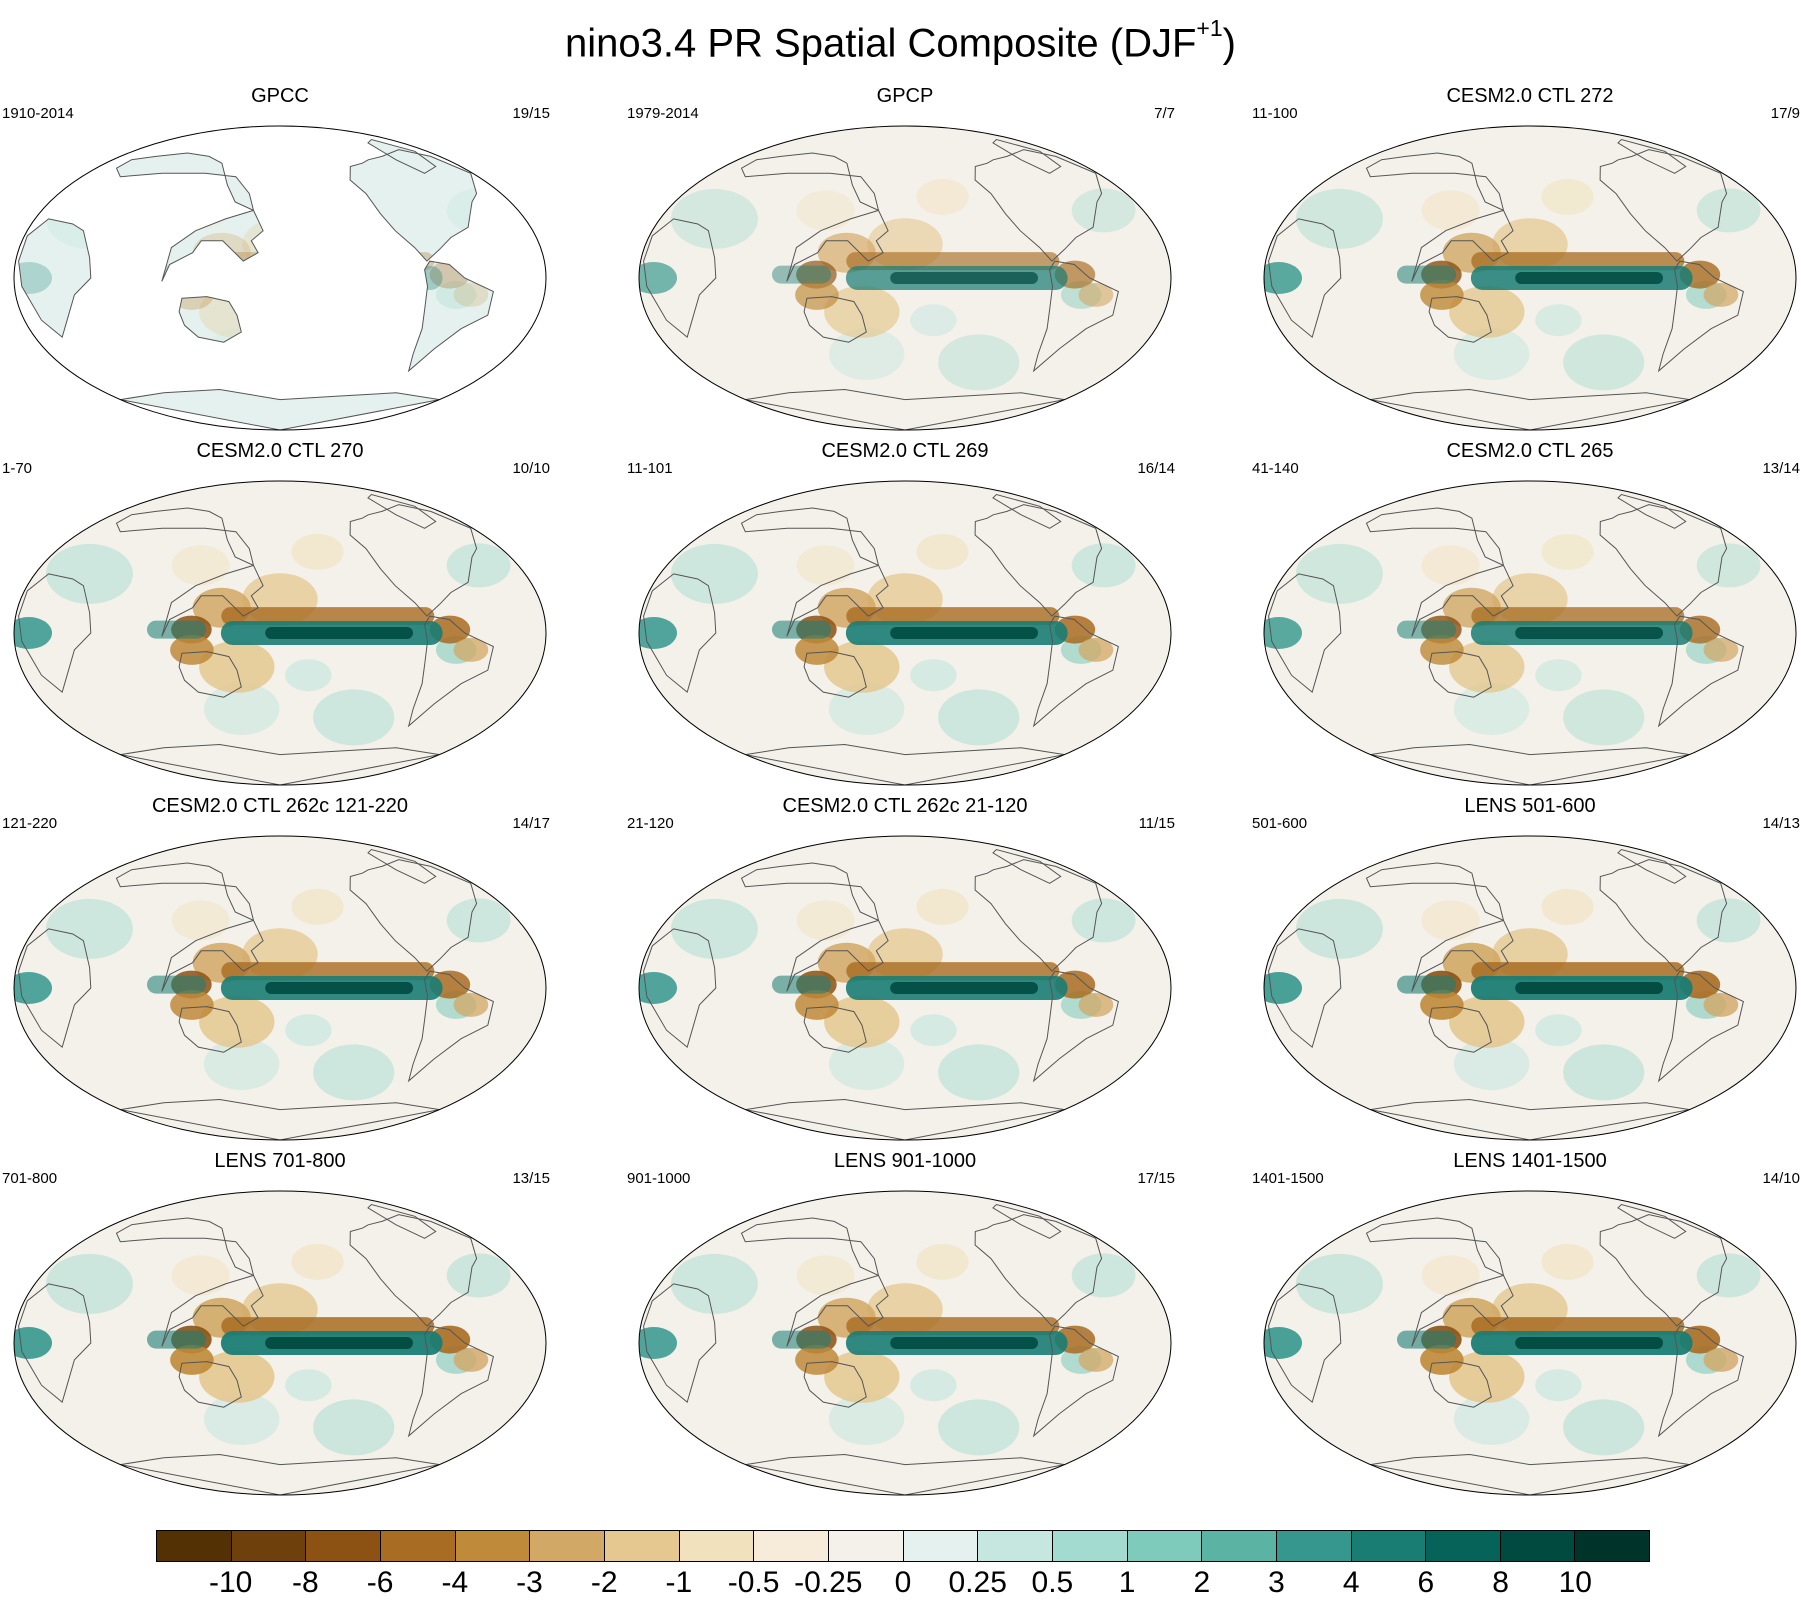 The width and height of the screenshot is (1801, 1604). Describe the element at coordinates (531, 1178) in the screenshot. I see `panel-event-counts: 13/15` at that location.